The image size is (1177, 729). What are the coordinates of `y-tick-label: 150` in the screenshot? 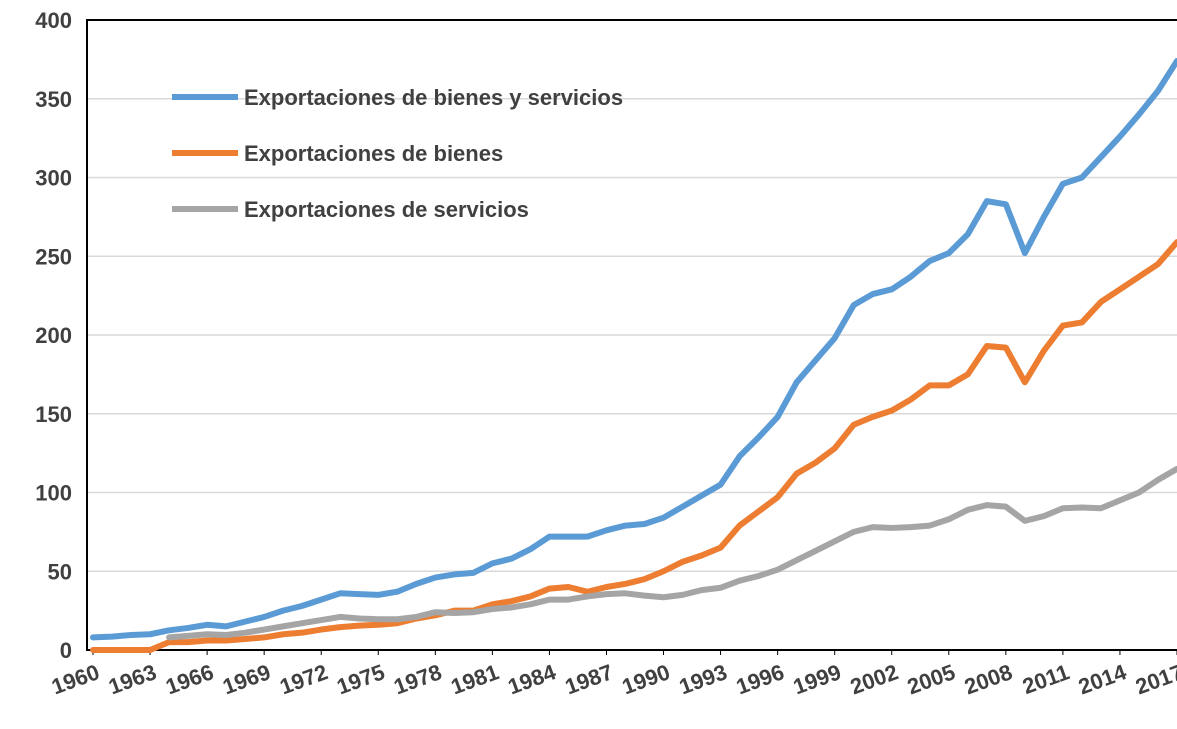 It's located at (53, 414).